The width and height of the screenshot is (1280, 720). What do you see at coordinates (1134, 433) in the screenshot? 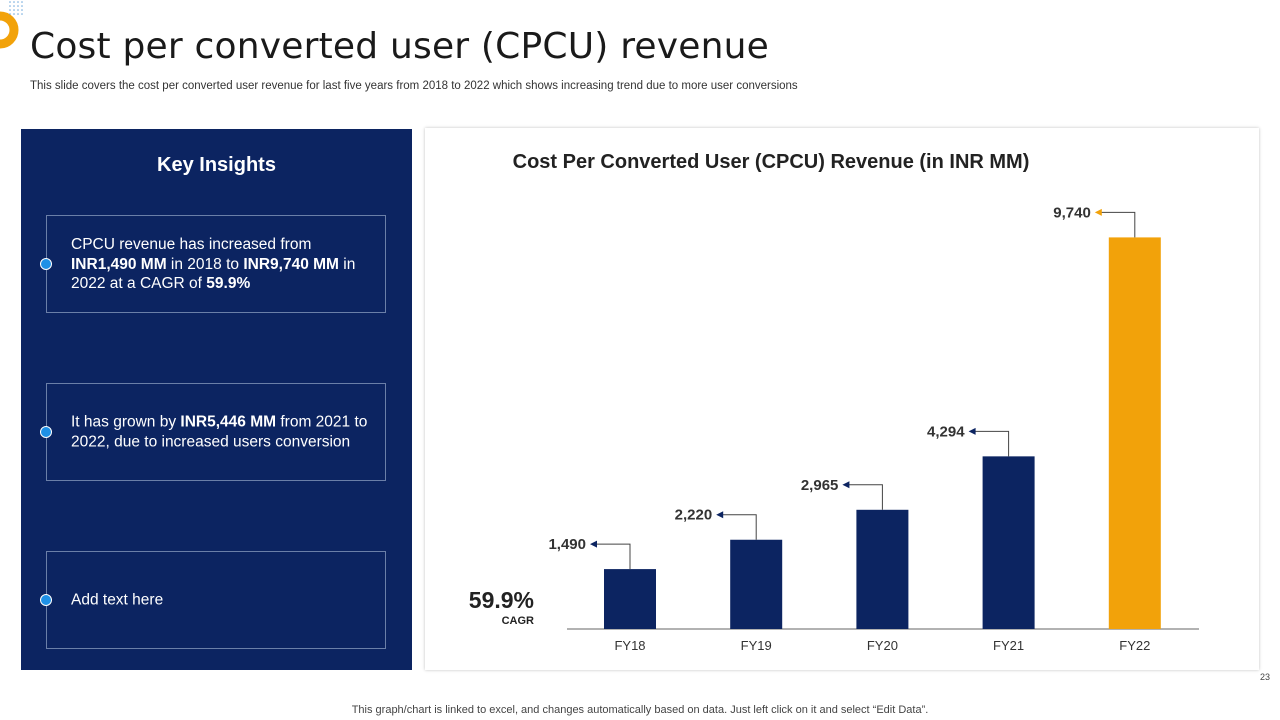
I see `bar-fy22` at bounding box center [1134, 433].